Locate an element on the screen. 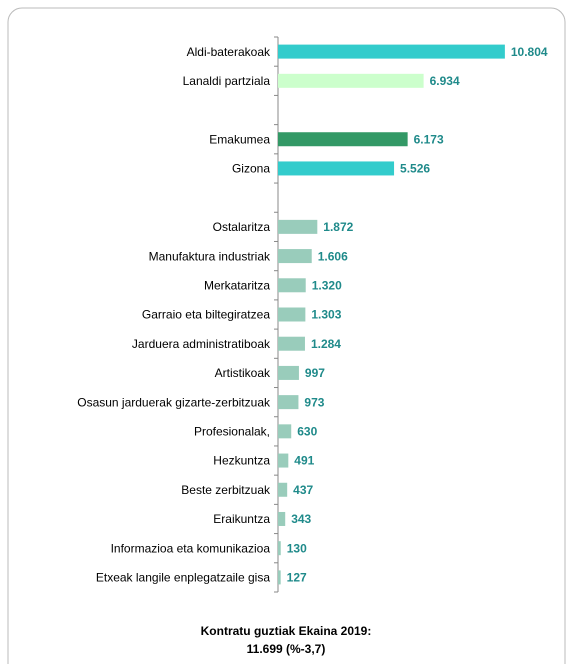 The width and height of the screenshot is (573, 664). category-label: Osasun jarduerak gizarte-zerbitzuak is located at coordinates (174, 402).